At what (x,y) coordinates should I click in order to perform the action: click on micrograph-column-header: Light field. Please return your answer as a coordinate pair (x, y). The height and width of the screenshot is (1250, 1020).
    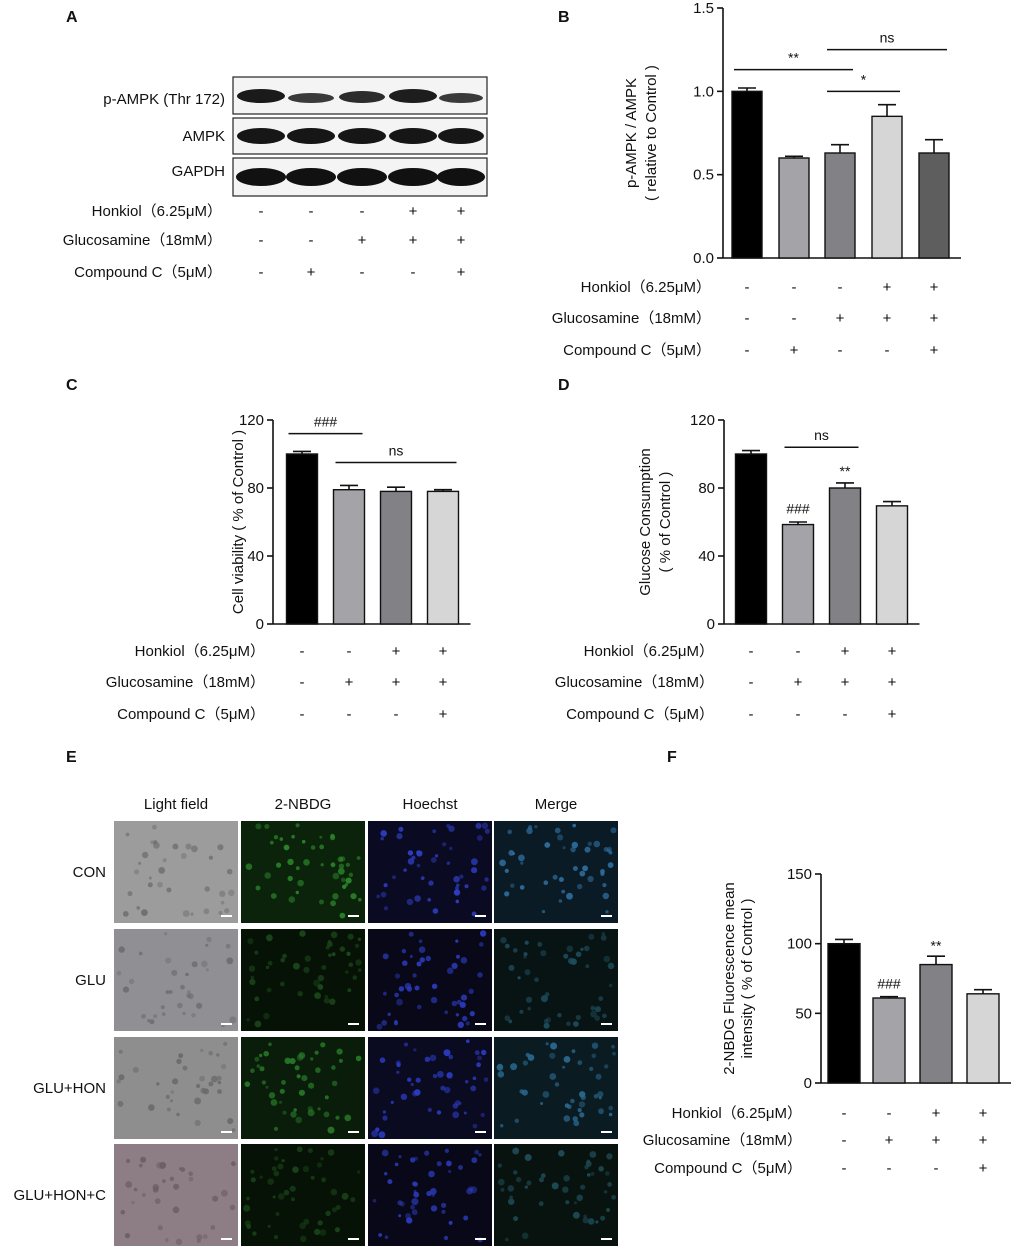
    Looking at the image, I should click on (176, 804).